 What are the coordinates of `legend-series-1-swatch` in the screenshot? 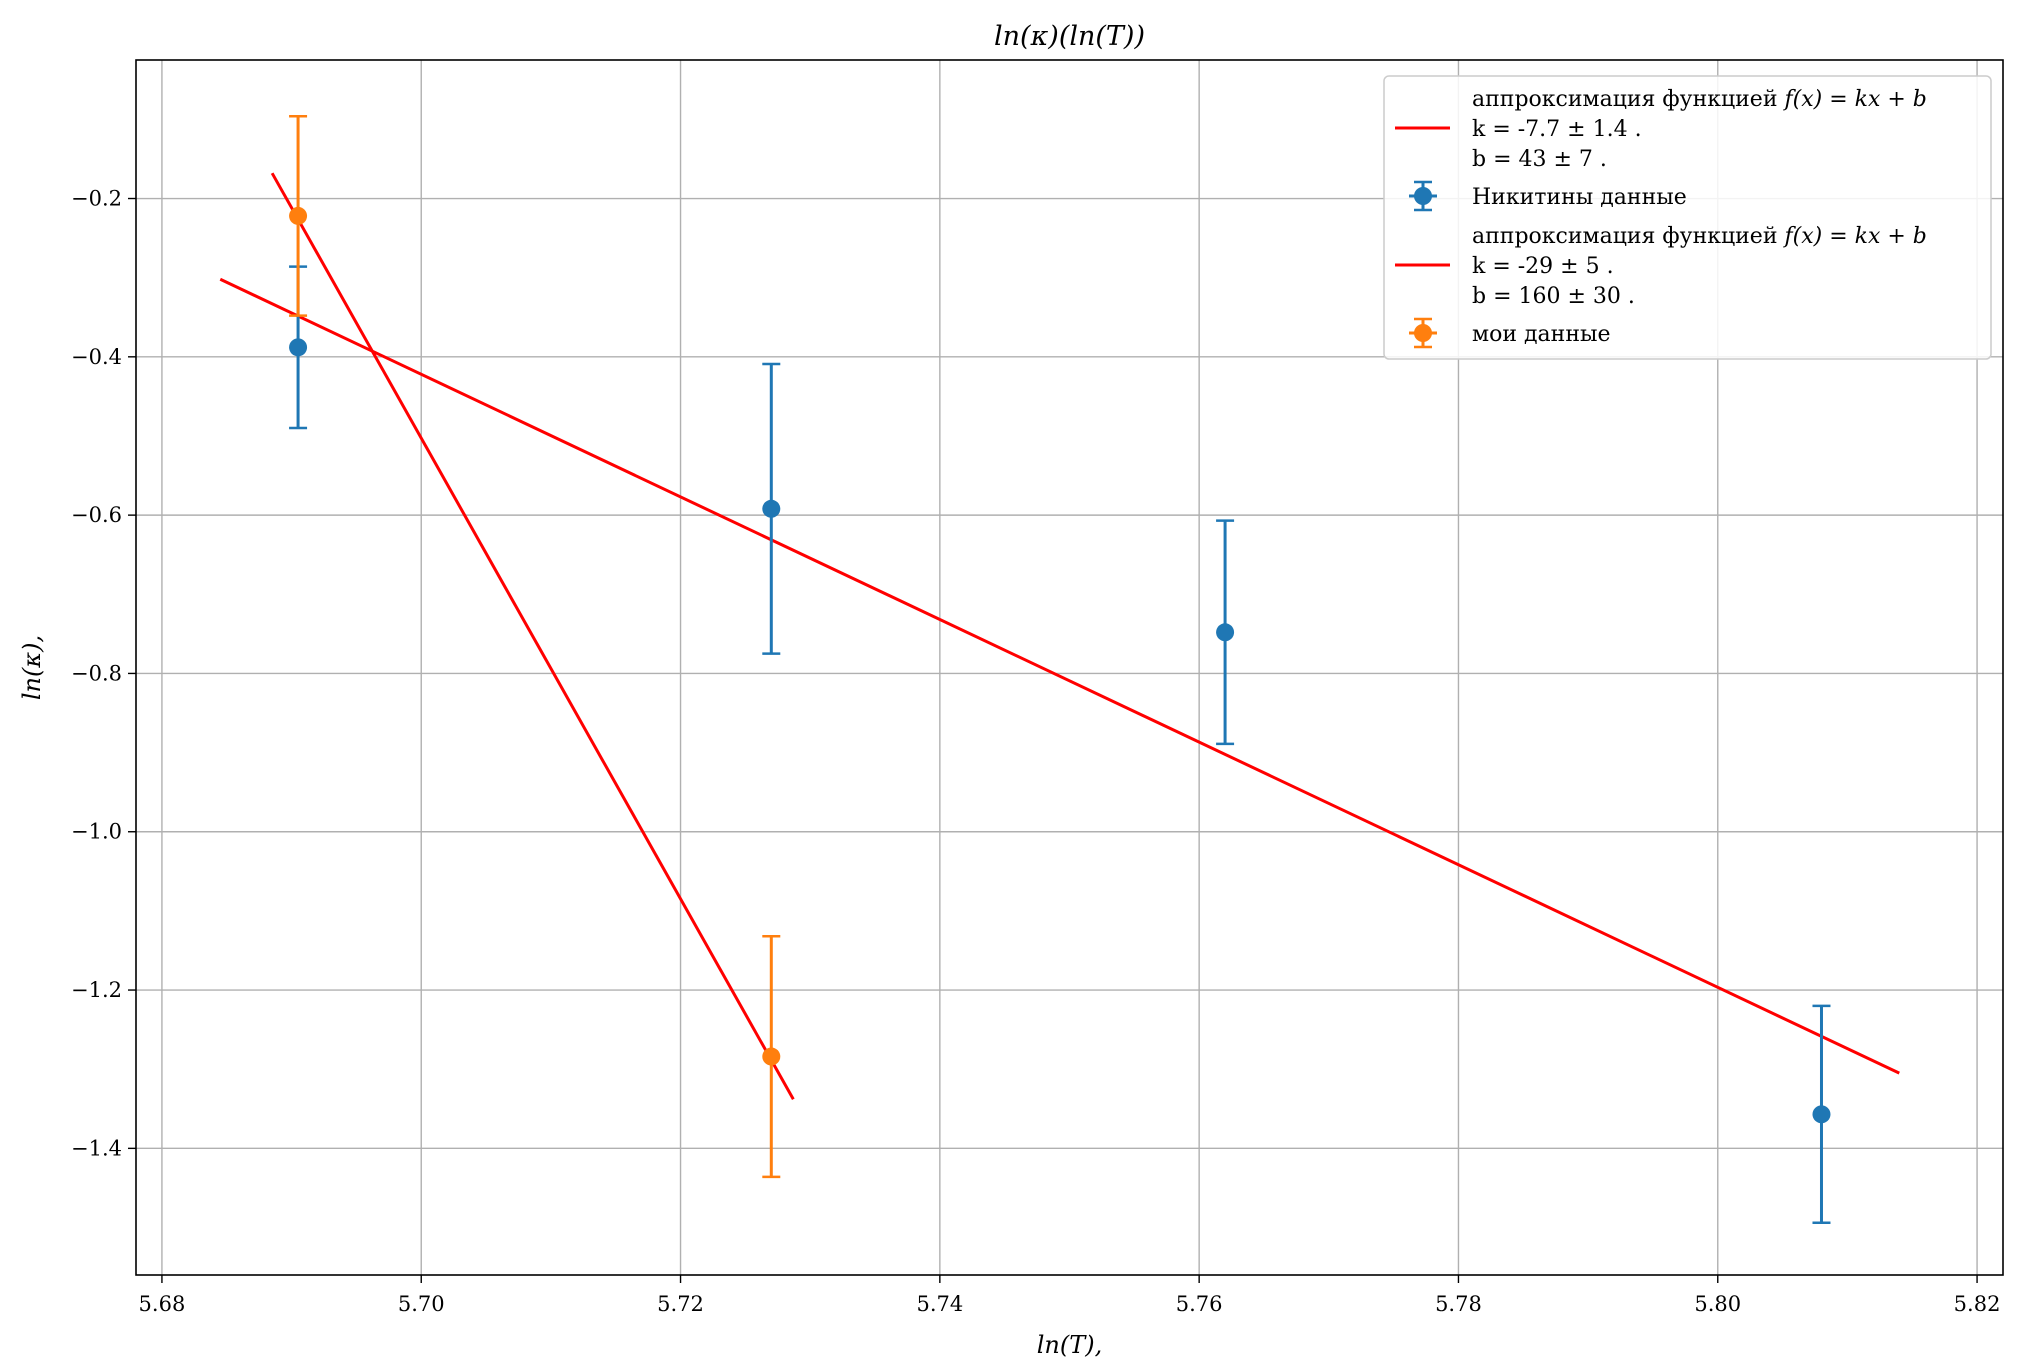 It's located at (1423, 196).